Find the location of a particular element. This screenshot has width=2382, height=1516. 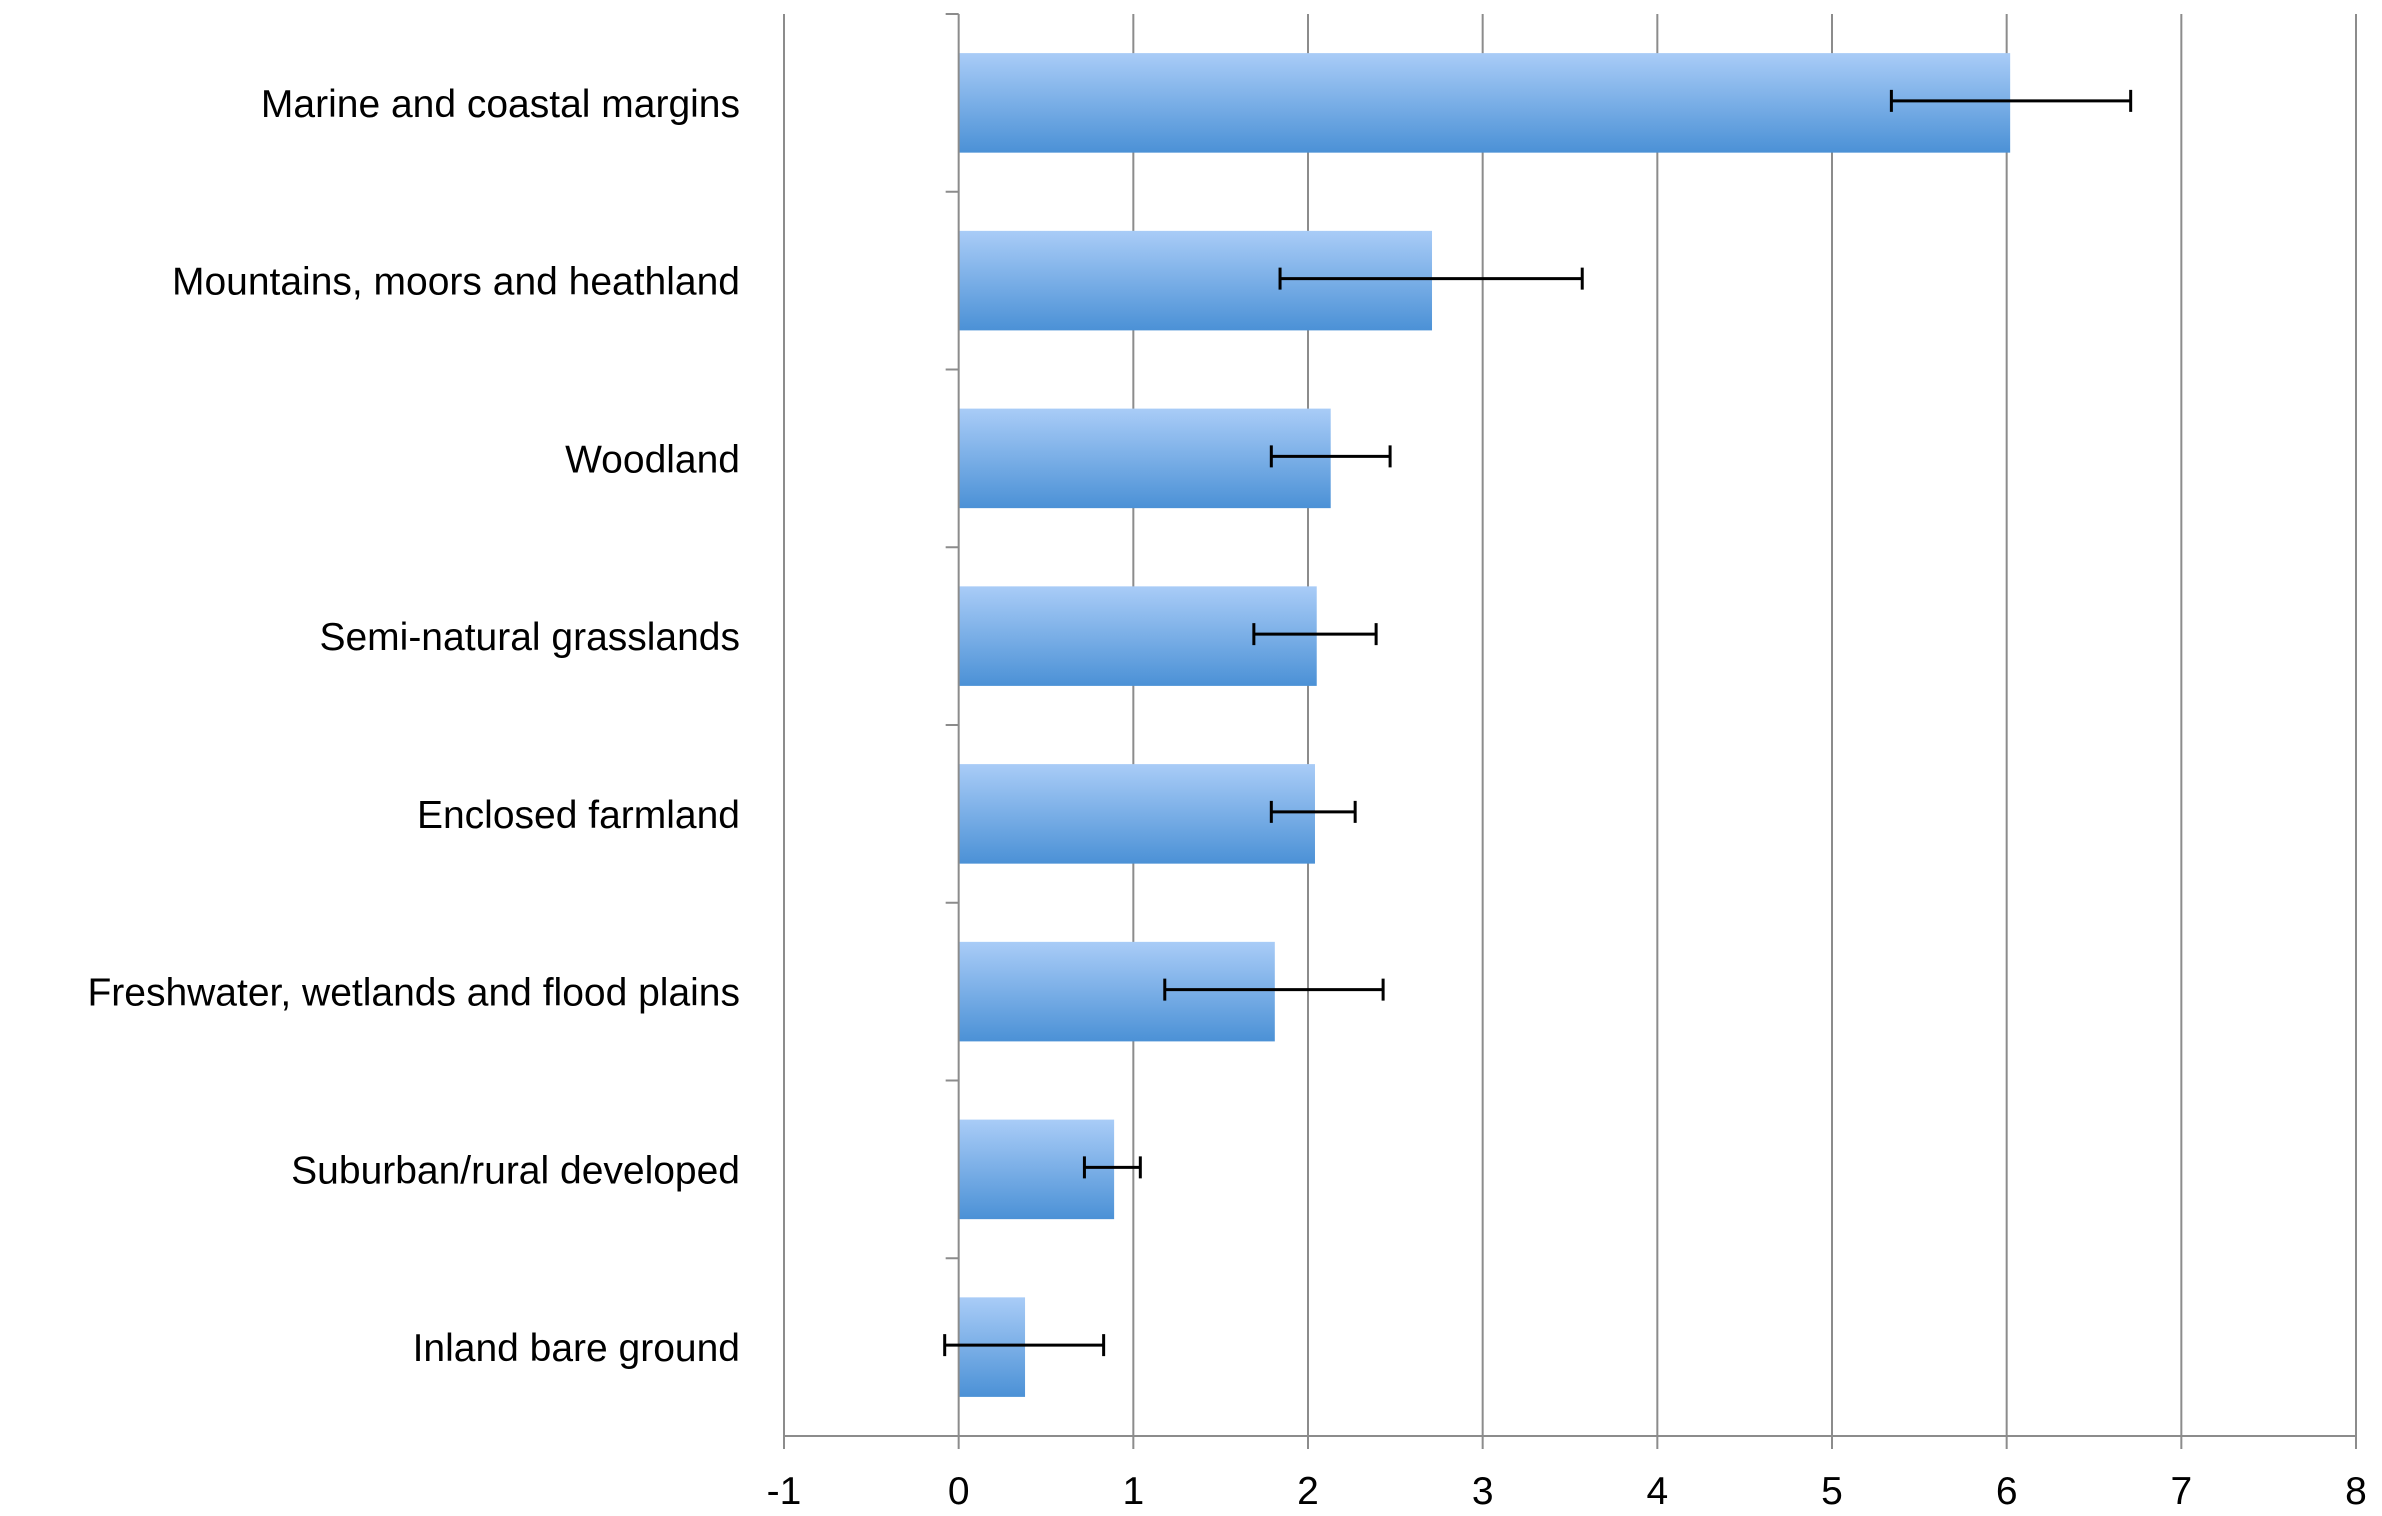

category-label: Enclosed farmland is located at coordinates (578, 815).